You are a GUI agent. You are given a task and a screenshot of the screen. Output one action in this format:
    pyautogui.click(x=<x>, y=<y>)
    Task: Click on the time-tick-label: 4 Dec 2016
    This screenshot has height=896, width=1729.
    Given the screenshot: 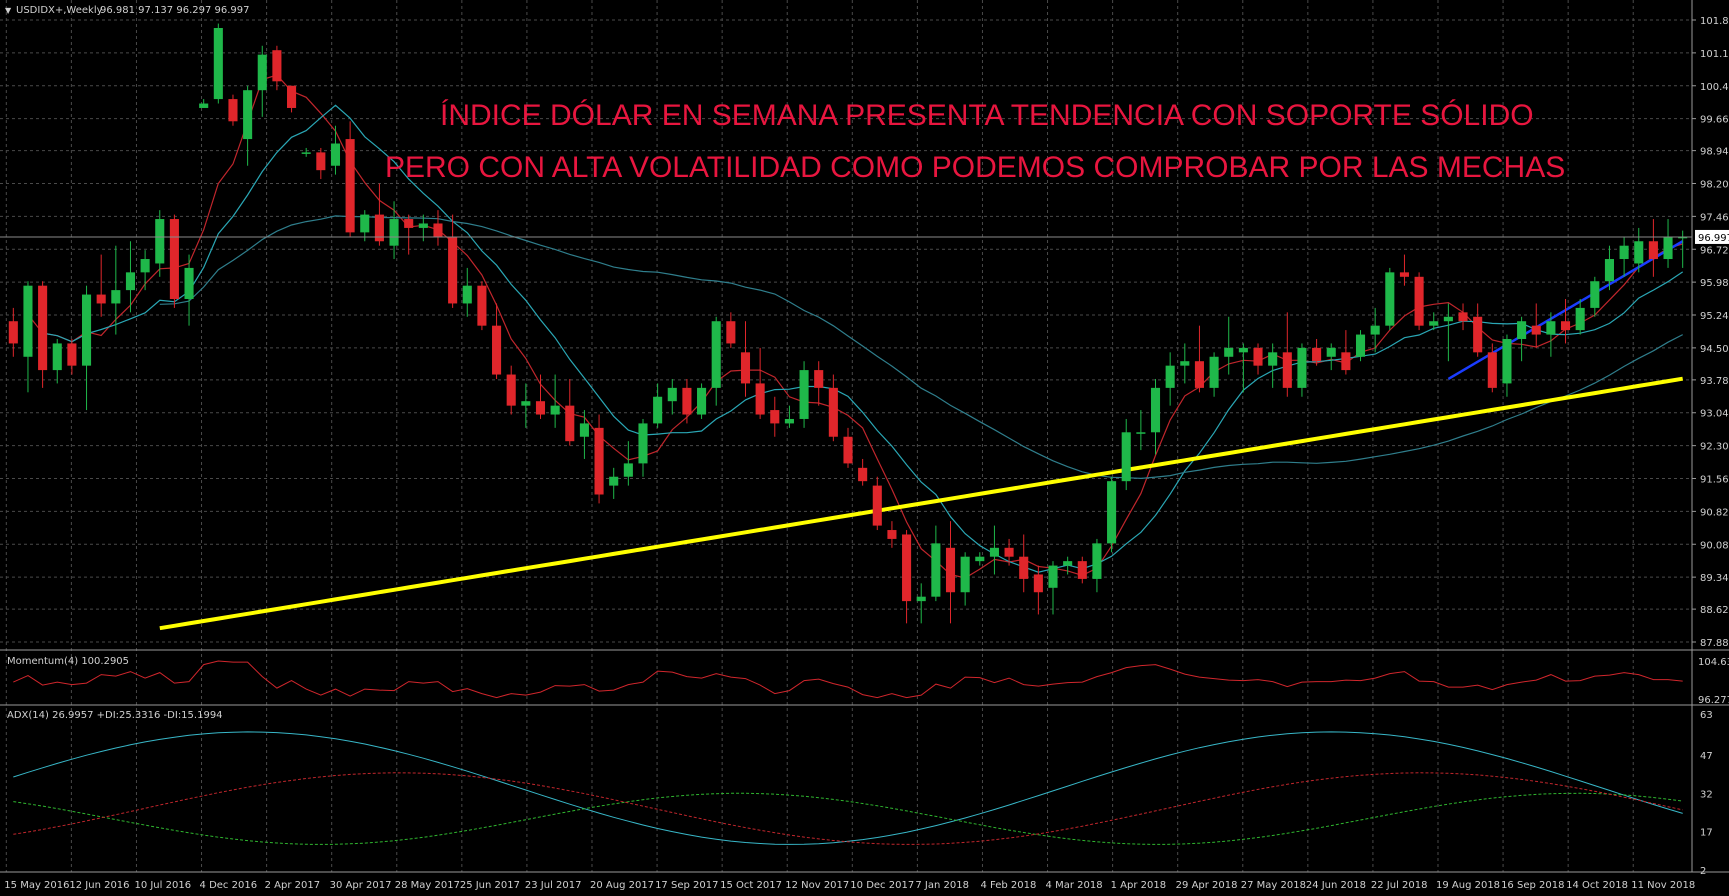 What is the action you would take?
    pyautogui.click(x=229, y=885)
    